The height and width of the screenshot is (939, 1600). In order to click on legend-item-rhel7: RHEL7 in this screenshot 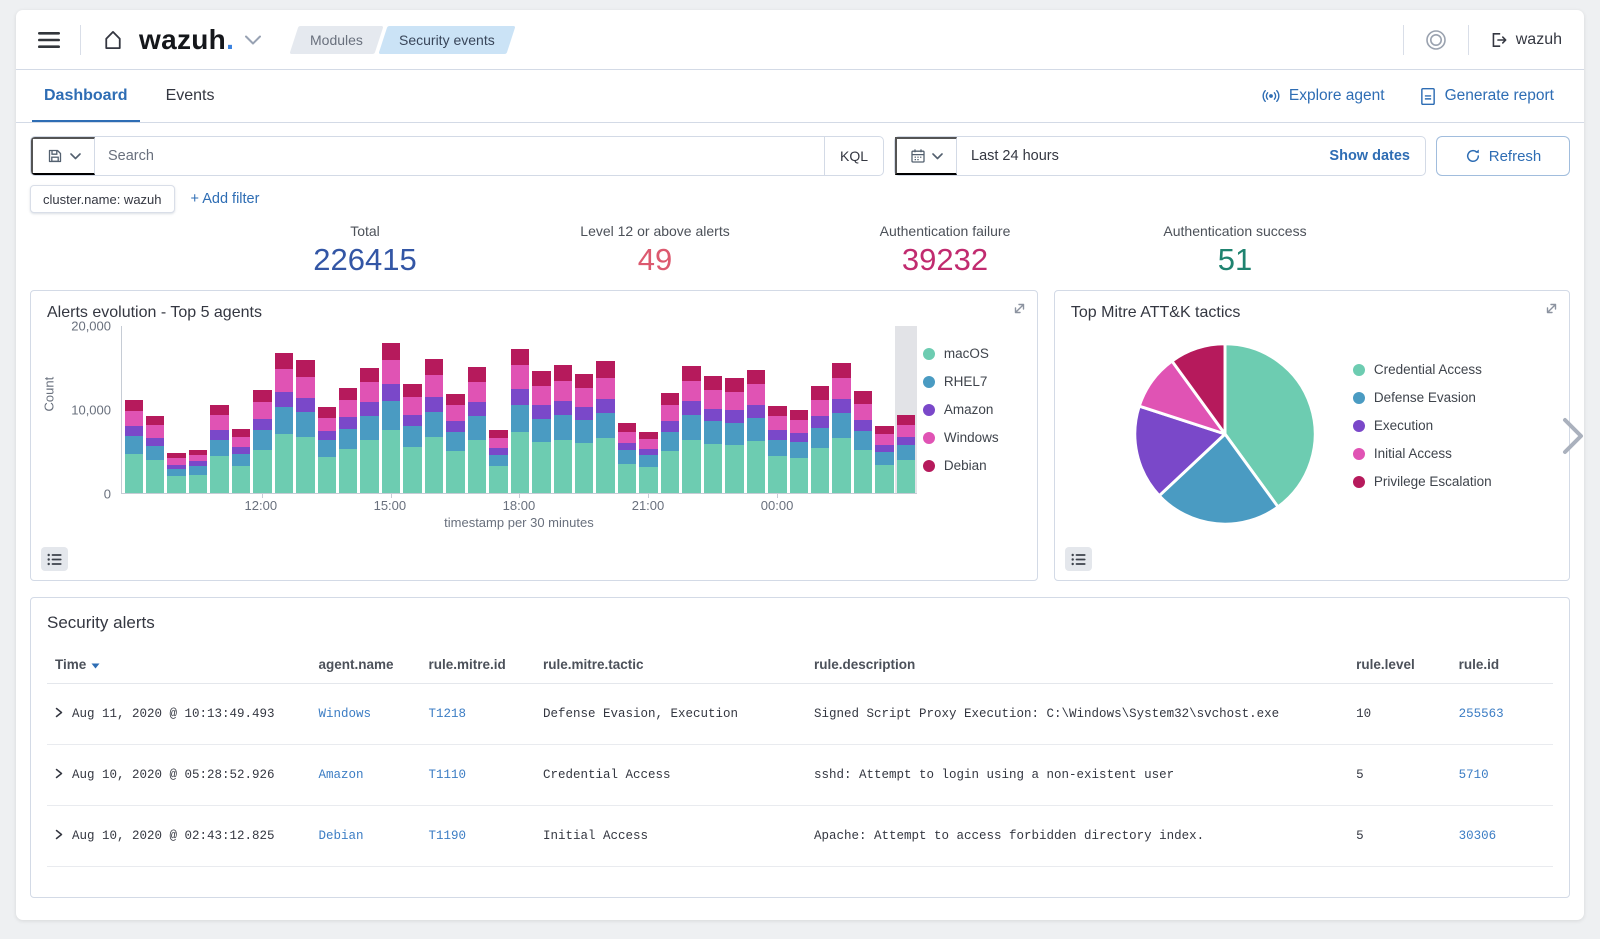, I will do `click(971, 381)`.